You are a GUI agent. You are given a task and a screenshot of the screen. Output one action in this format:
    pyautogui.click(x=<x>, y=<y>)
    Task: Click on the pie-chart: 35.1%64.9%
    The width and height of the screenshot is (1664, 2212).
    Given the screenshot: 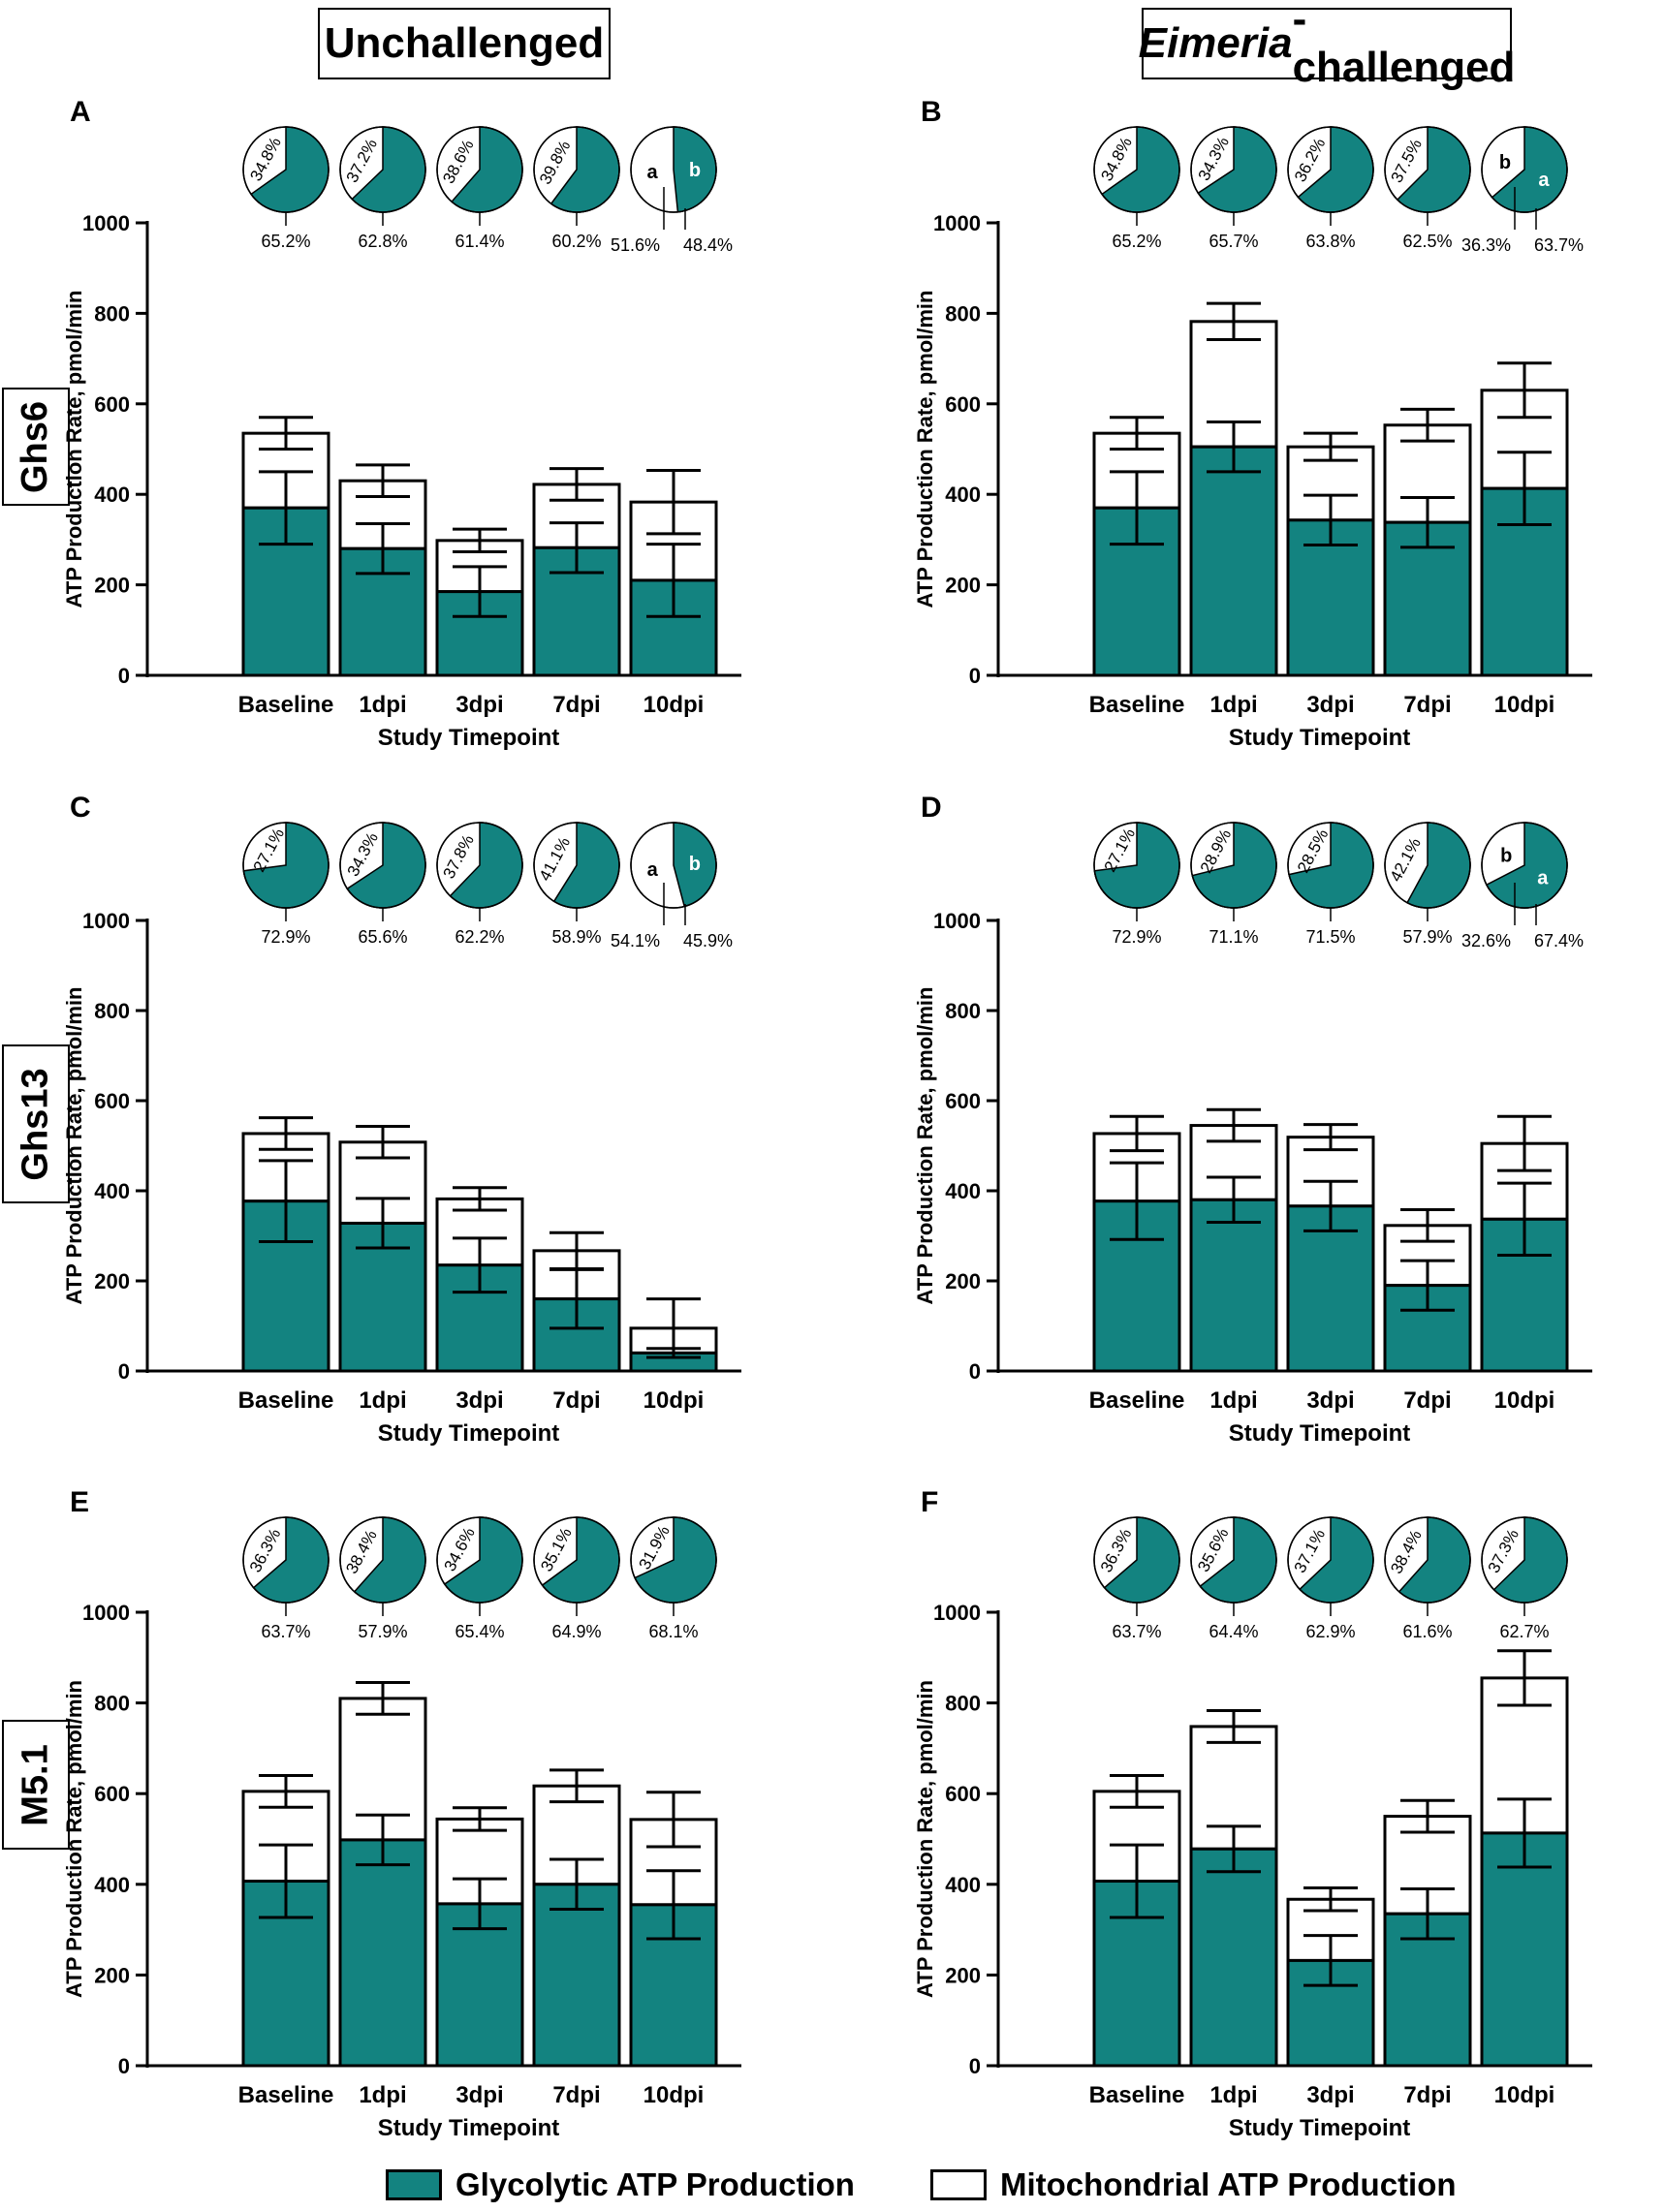 What is the action you would take?
    pyautogui.click(x=576, y=1578)
    